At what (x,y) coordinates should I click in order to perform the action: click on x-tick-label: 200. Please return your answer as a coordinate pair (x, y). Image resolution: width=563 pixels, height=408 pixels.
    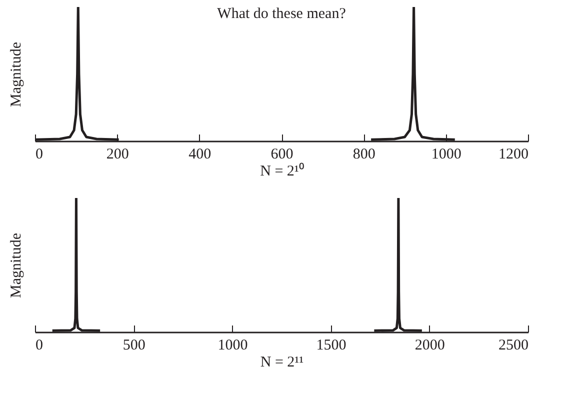
    Looking at the image, I should click on (117, 154).